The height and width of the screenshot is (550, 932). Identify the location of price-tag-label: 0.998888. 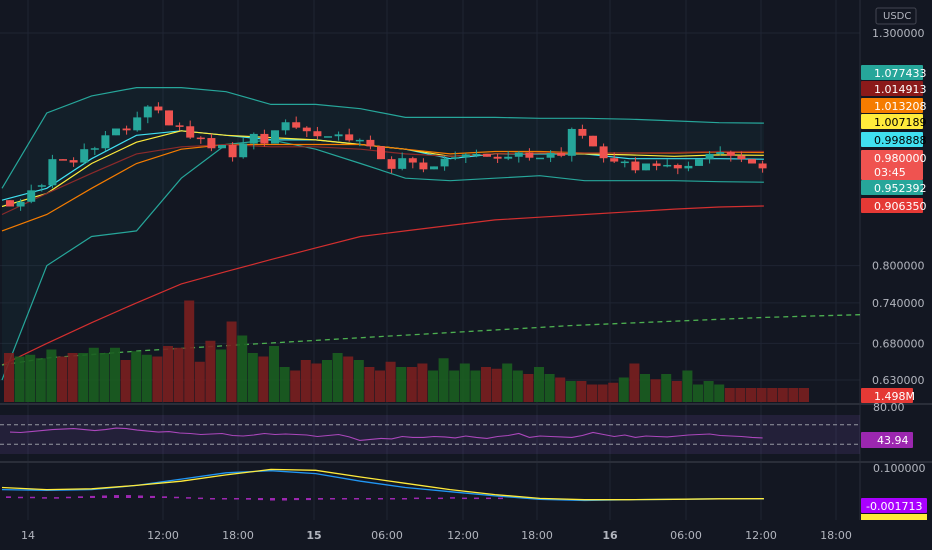
(900, 140).